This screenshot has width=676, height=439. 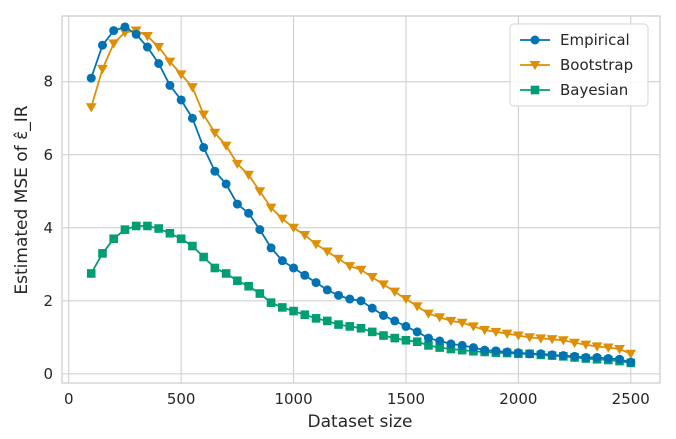 I want to click on y-tick-label: 0, so click(x=48, y=374).